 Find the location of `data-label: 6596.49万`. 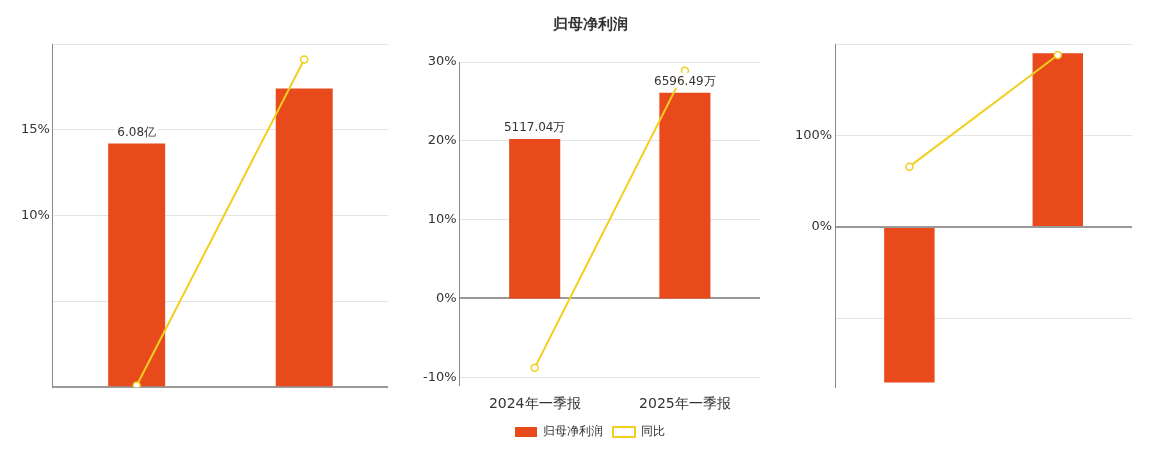

data-label: 6596.49万 is located at coordinates (685, 80).